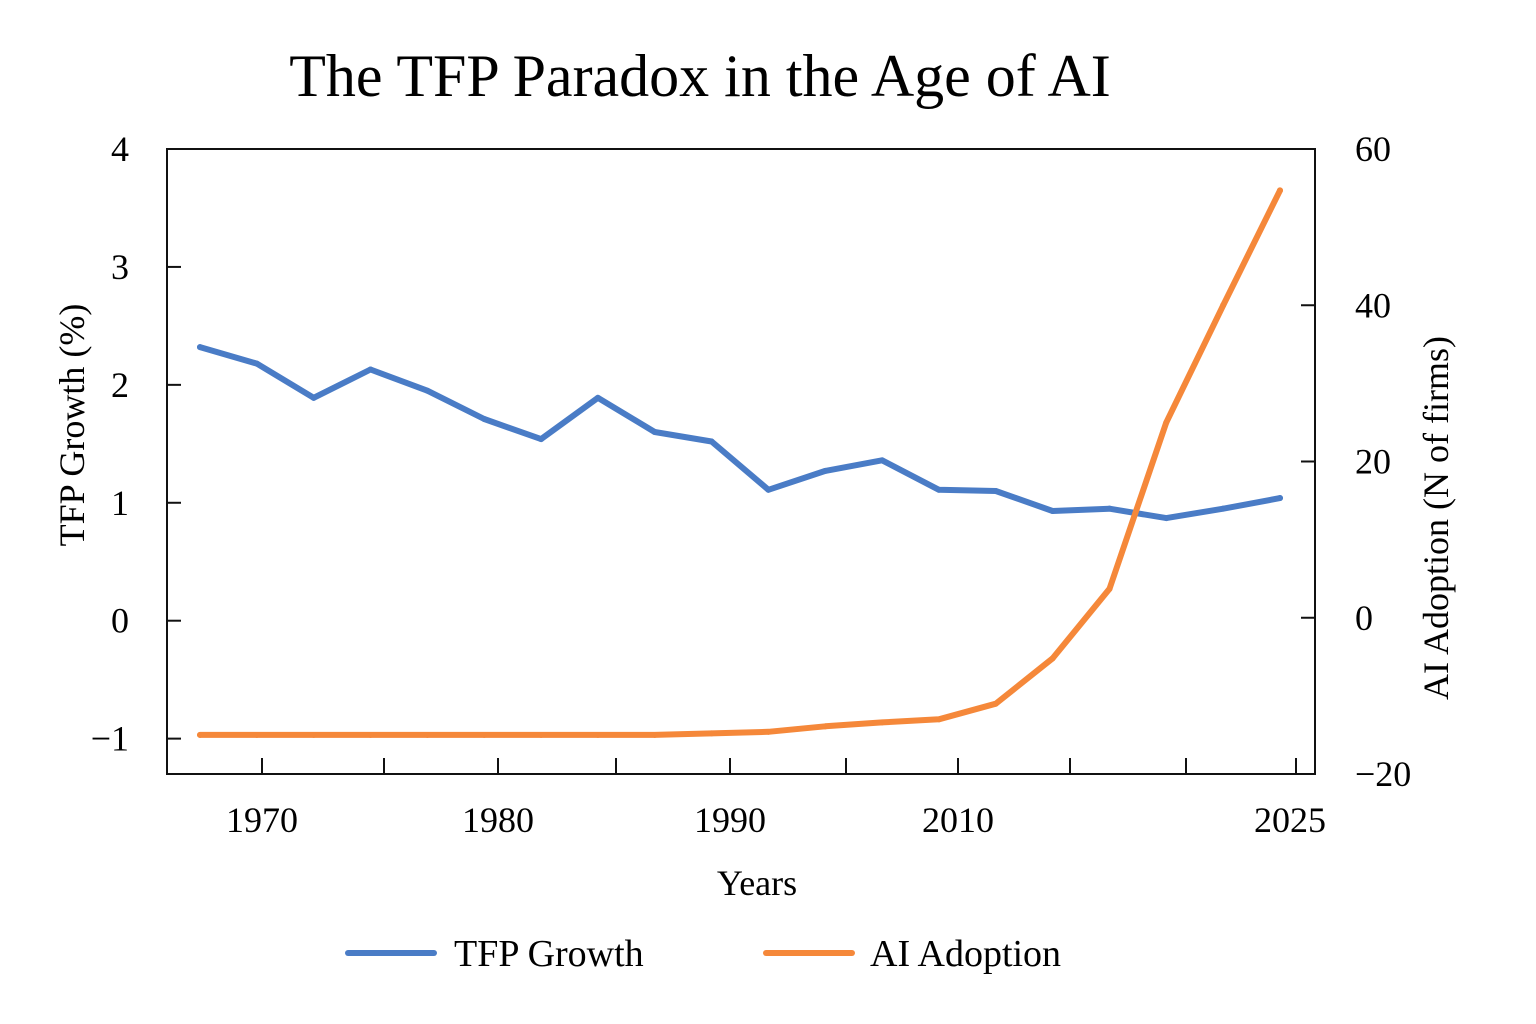  Describe the element at coordinates (776, 799) in the screenshot. I see `x-axis-ticks: 1970 1980 1990 2010 2025` at that location.